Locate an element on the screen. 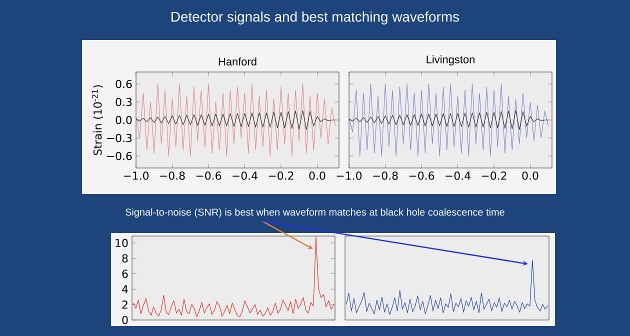 Image resolution: width=630 pixels, height=336 pixels. text: Detector signals and best matching waveforms is located at coordinates (316, 17).